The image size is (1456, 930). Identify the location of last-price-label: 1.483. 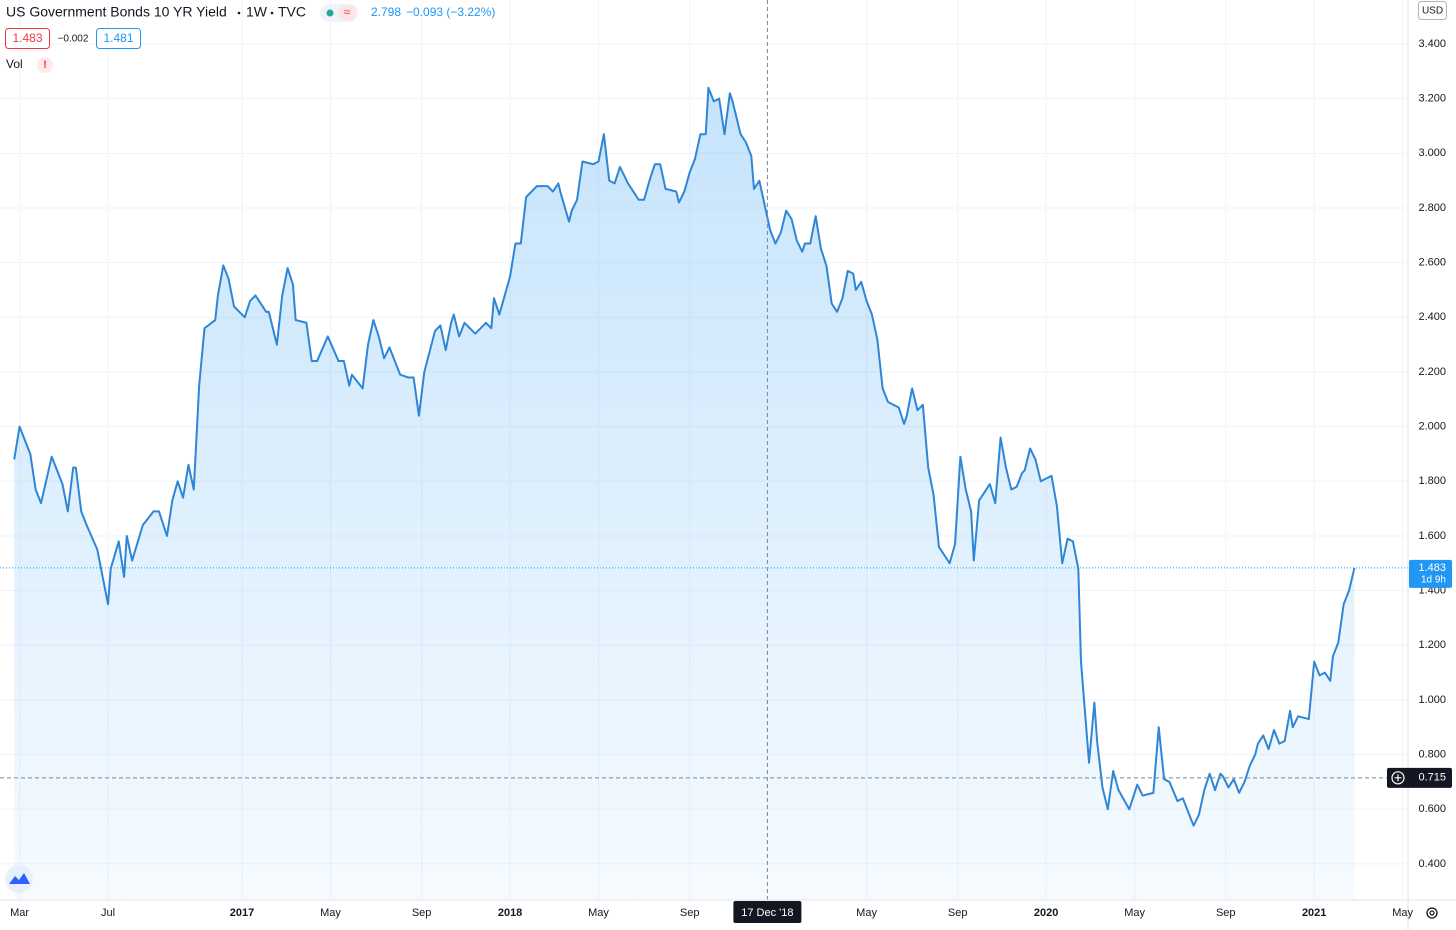
(1432, 568).